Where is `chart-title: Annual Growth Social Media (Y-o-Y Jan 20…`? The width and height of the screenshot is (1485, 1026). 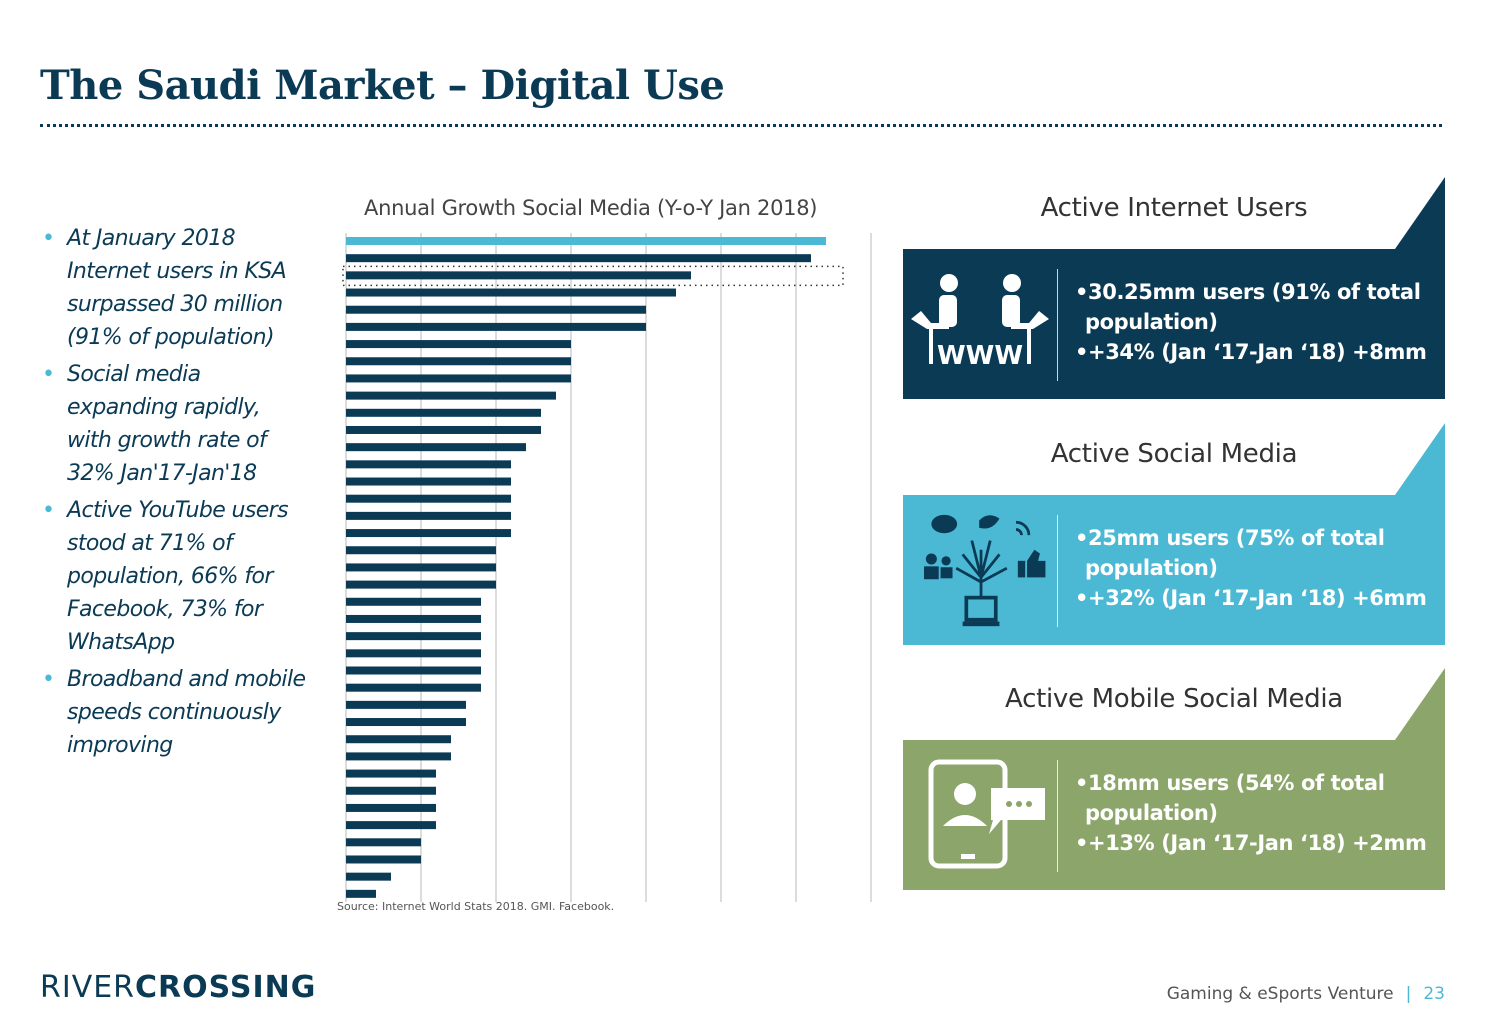
chart-title: Annual Growth Social Media (Y-o-Y Jan 20… is located at coordinates (591, 208).